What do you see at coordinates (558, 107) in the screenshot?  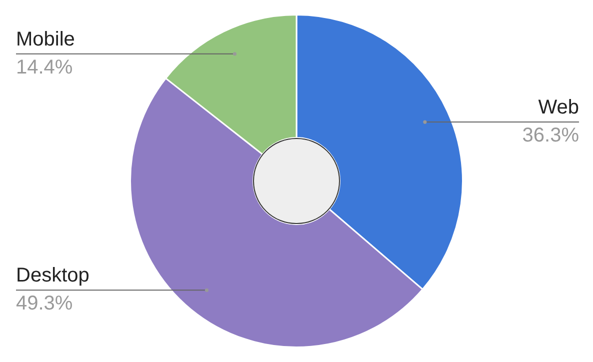 I see `slice-label: Web` at bounding box center [558, 107].